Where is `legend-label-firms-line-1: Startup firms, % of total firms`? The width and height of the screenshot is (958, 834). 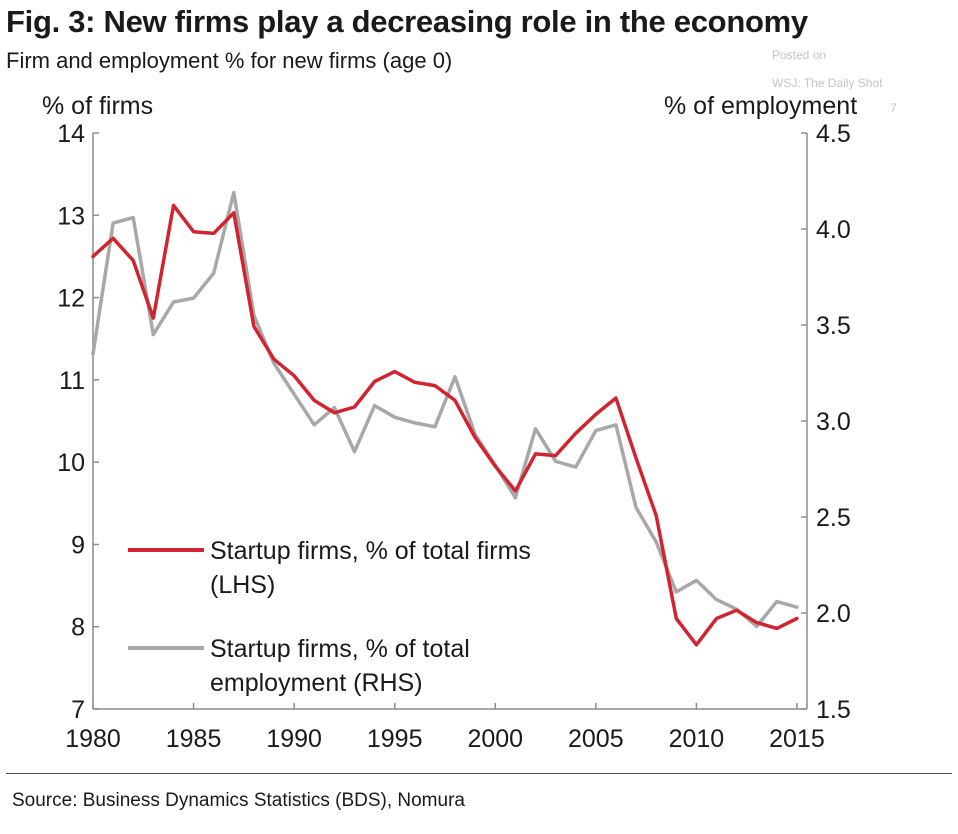
legend-label-firms-line-1: Startup firms, % of total firms is located at coordinates (370, 551).